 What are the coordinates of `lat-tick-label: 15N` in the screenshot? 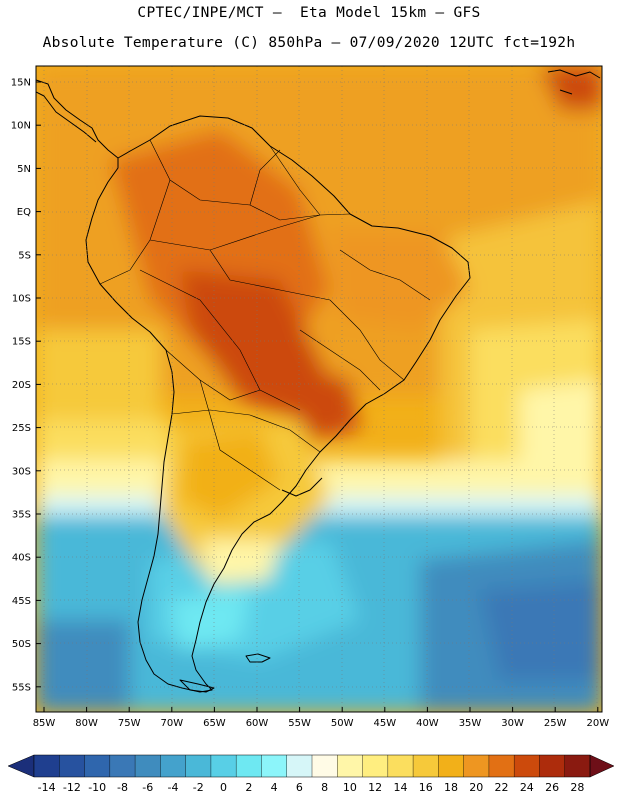 It's located at (21, 83).